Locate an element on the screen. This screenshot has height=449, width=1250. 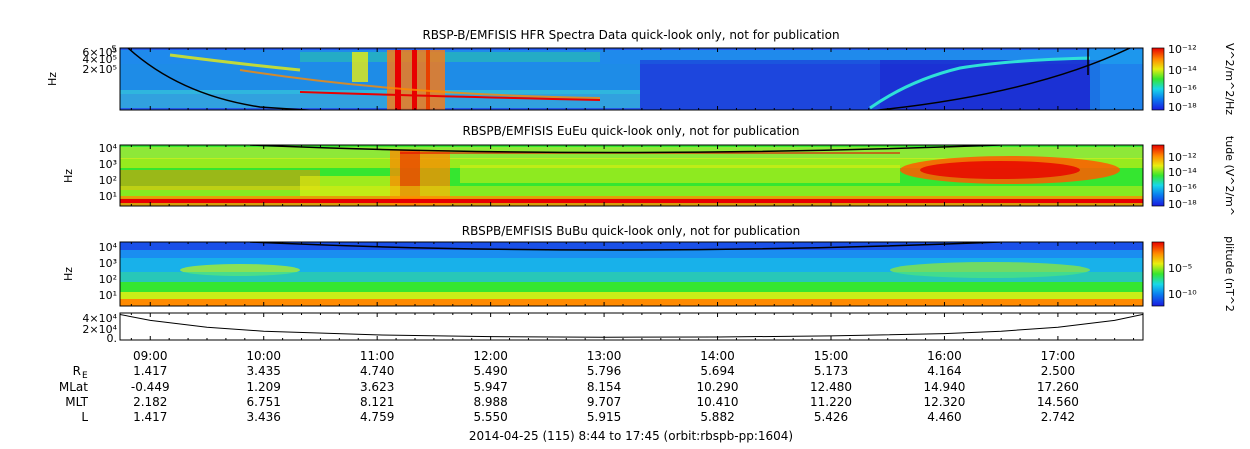
y-tick-label: 6×10⁵ is located at coordinates (99, 52).